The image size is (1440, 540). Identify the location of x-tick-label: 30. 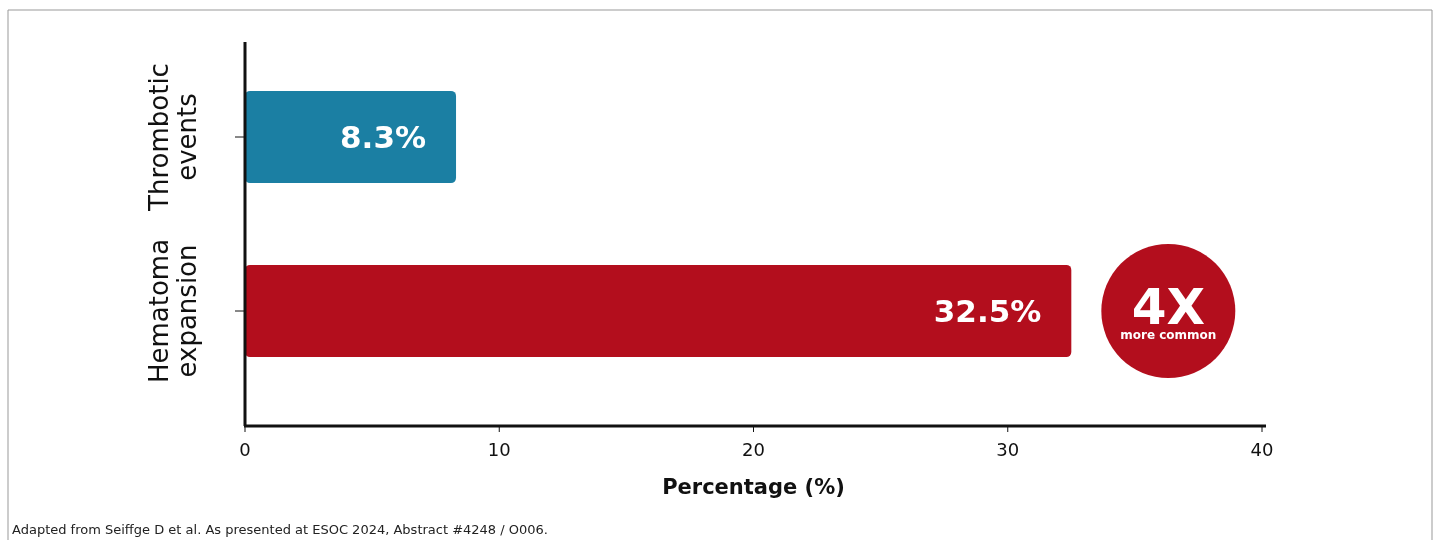
(1008, 449).